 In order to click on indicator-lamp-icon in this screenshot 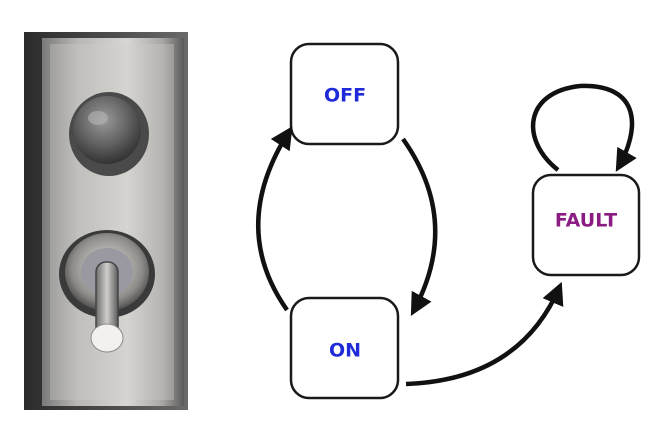, I will do `click(109, 134)`.